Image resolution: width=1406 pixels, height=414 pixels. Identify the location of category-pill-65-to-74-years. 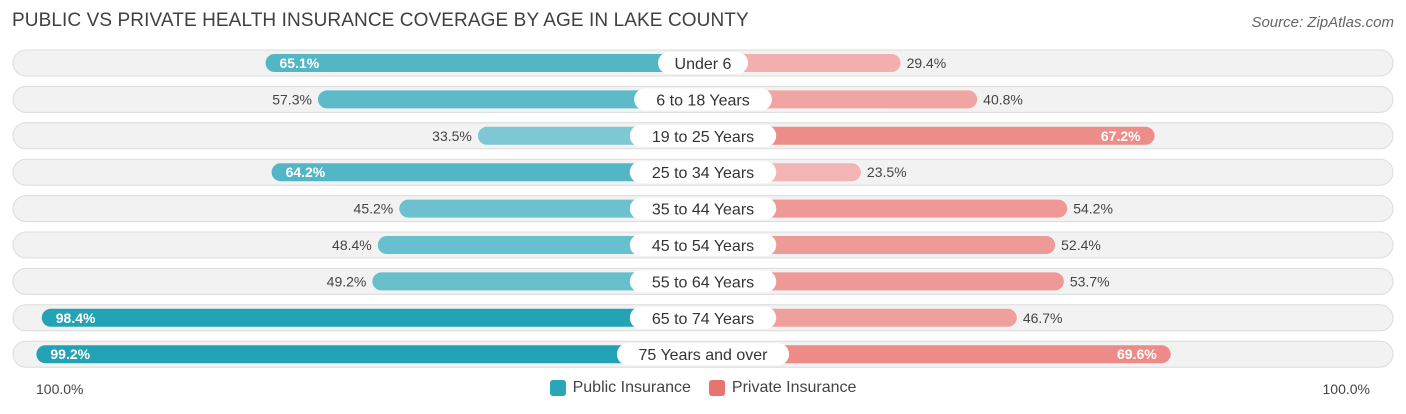
(703, 317).